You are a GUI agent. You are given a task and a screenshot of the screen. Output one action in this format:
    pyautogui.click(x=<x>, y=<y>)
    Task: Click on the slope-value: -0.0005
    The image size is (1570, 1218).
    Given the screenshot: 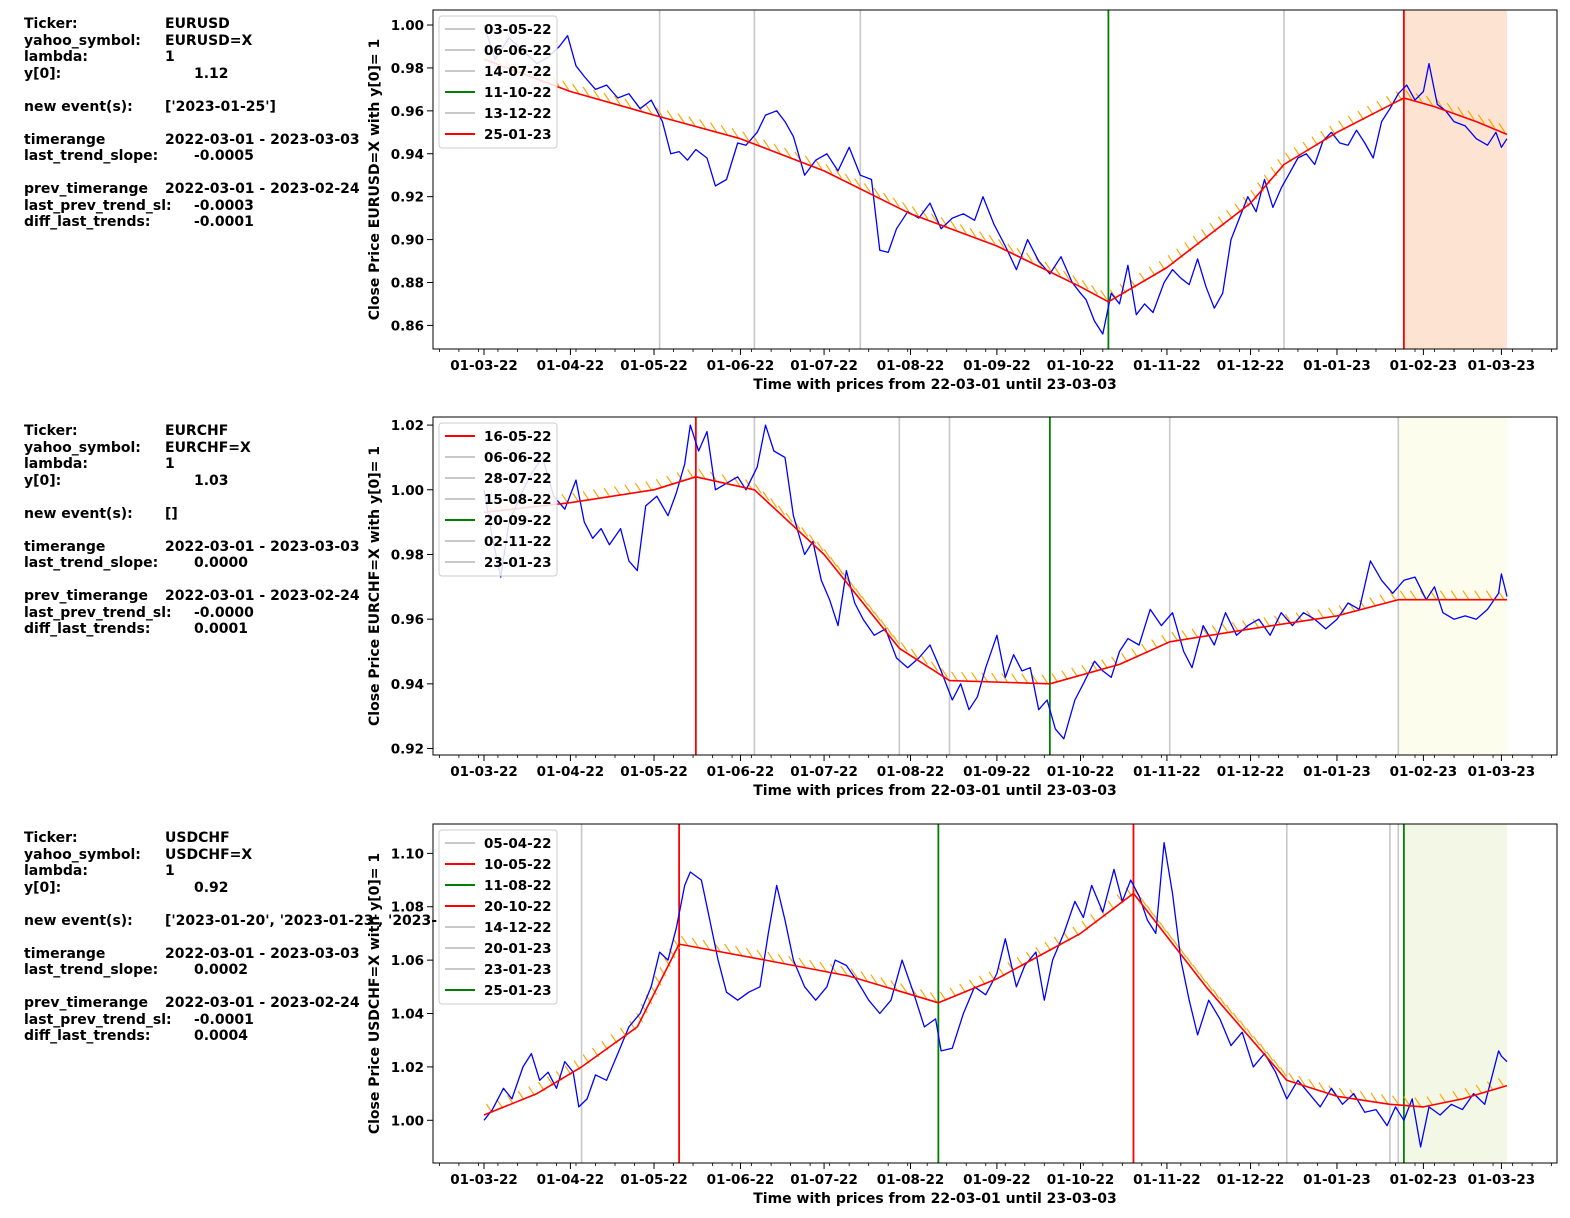 What is the action you would take?
    pyautogui.click(x=224, y=156)
    